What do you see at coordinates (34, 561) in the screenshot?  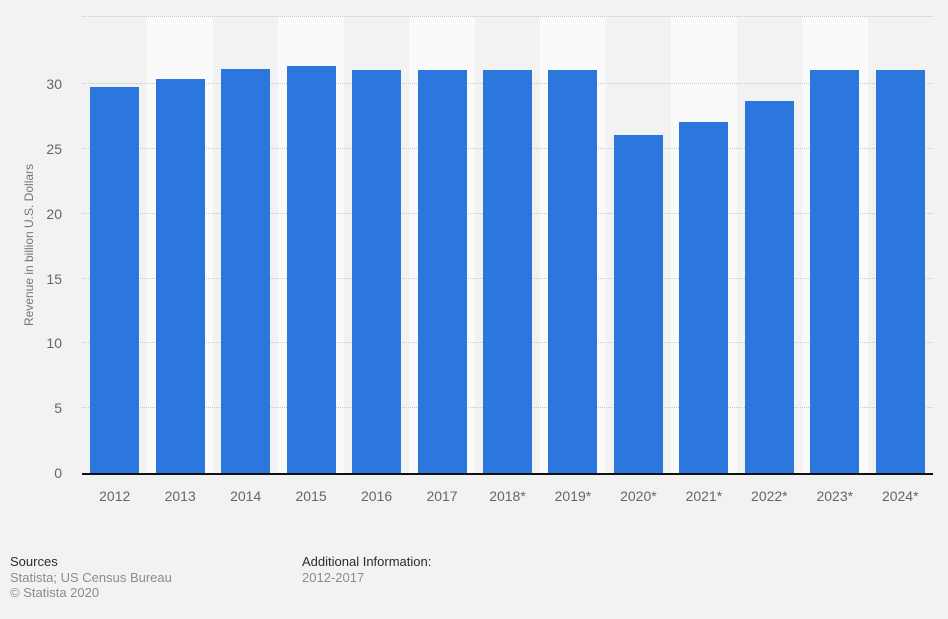 I see `sources-heading: Sources` at bounding box center [34, 561].